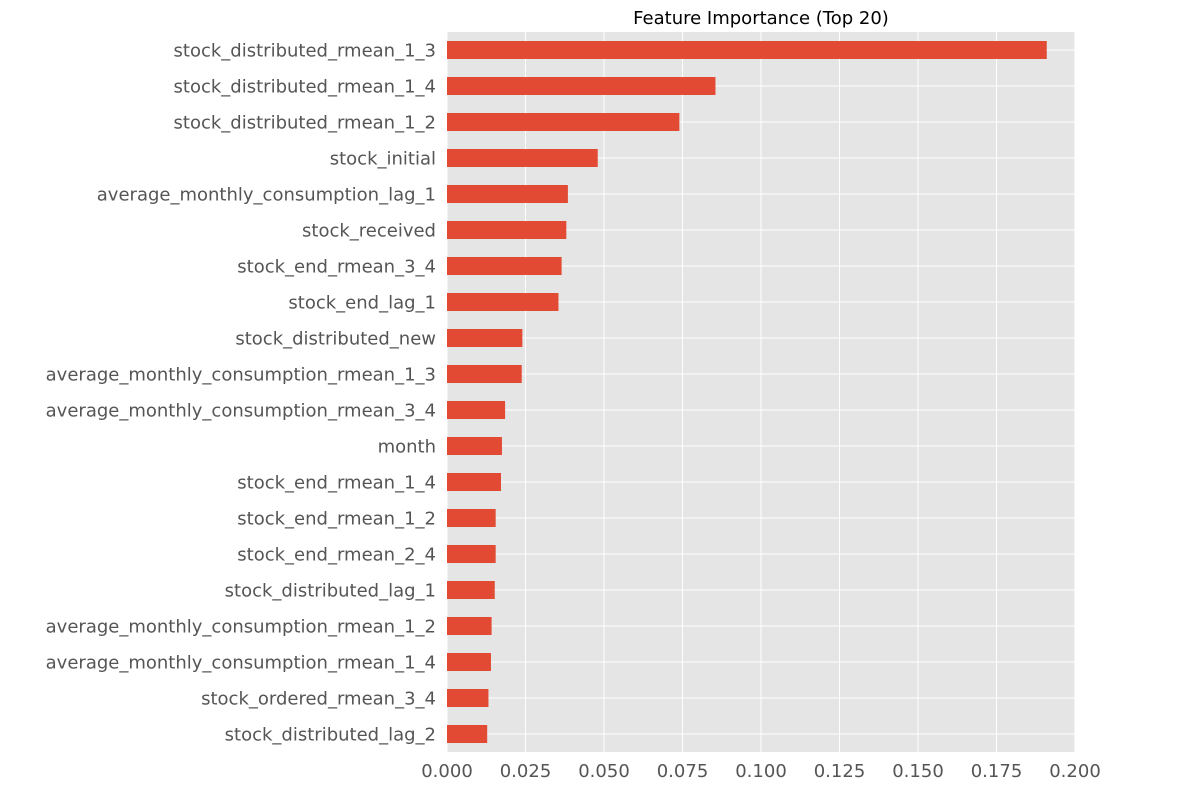 This screenshot has height=805, width=1200. Describe the element at coordinates (305, 51) in the screenshot. I see `y-tick-label: stock_distributed_rmean_1_3` at that location.